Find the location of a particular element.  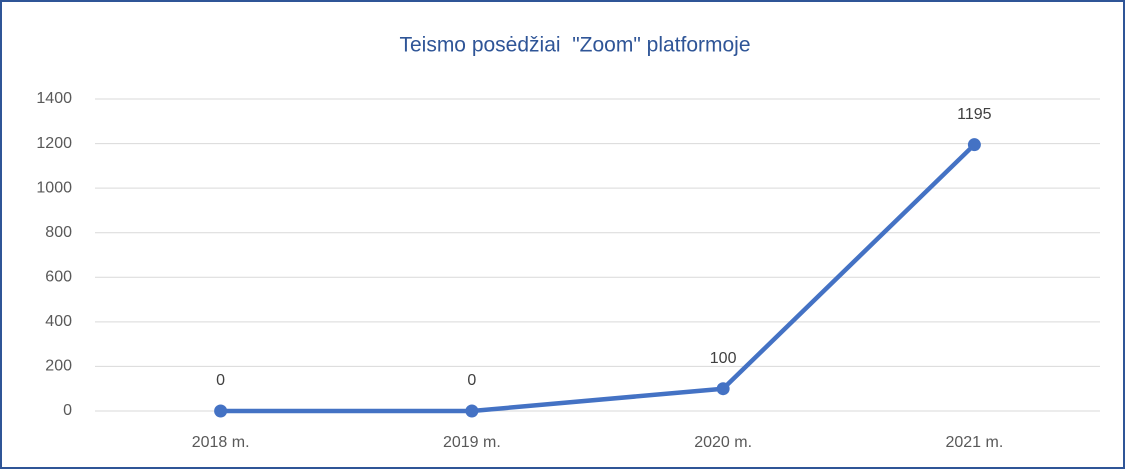

y-tick-label: 400 is located at coordinates (58, 321).